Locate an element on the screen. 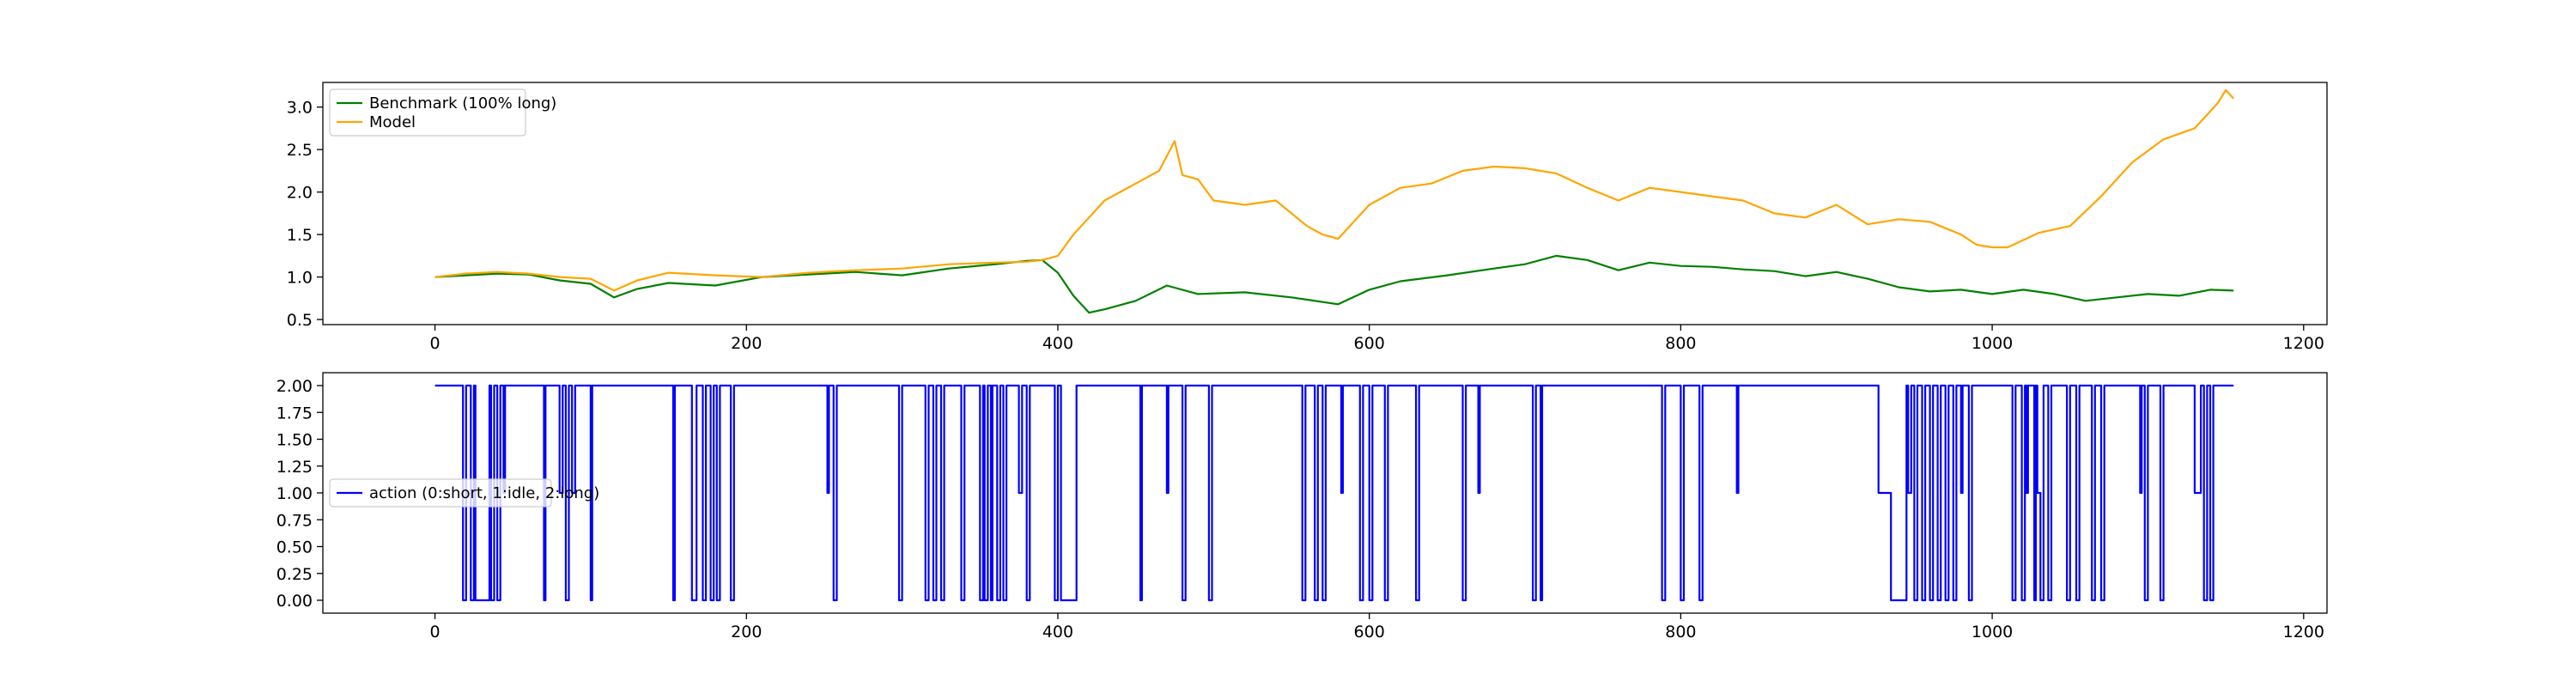 The height and width of the screenshot is (687, 2576). y-tick-label: 0.25 is located at coordinates (294, 574).